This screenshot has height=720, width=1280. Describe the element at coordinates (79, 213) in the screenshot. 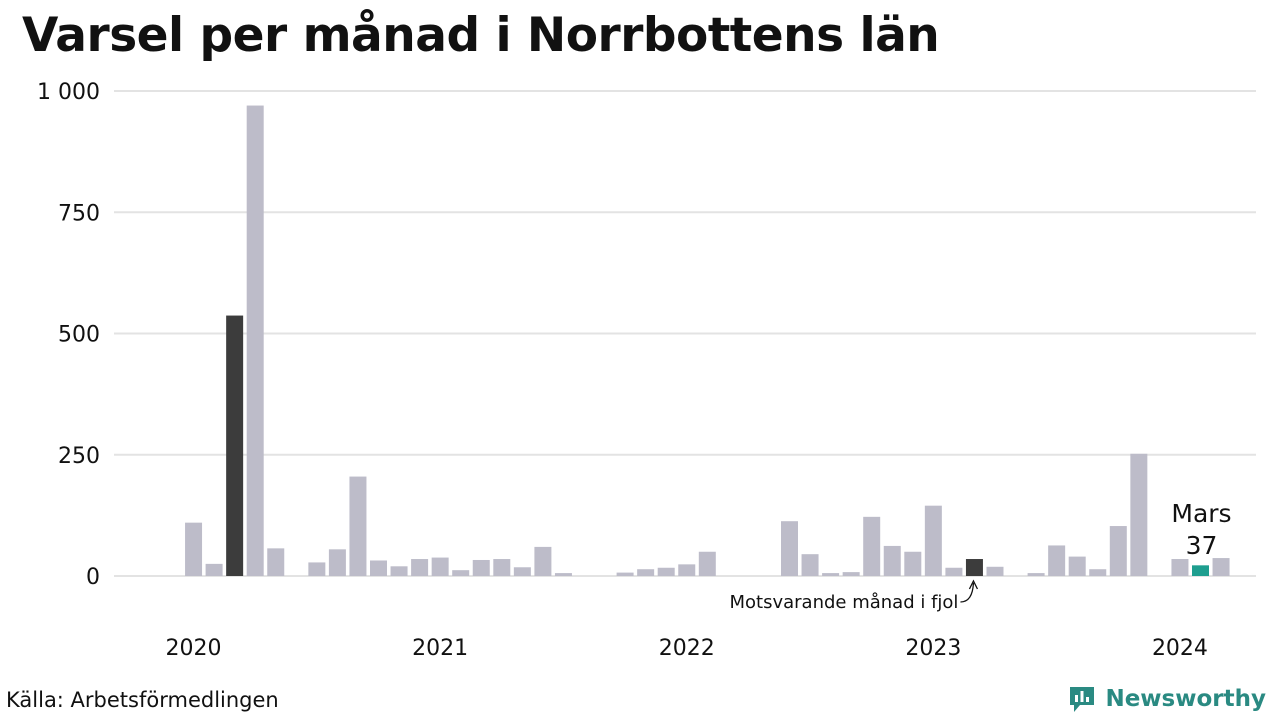

I see `y-tick-label: 750` at that location.